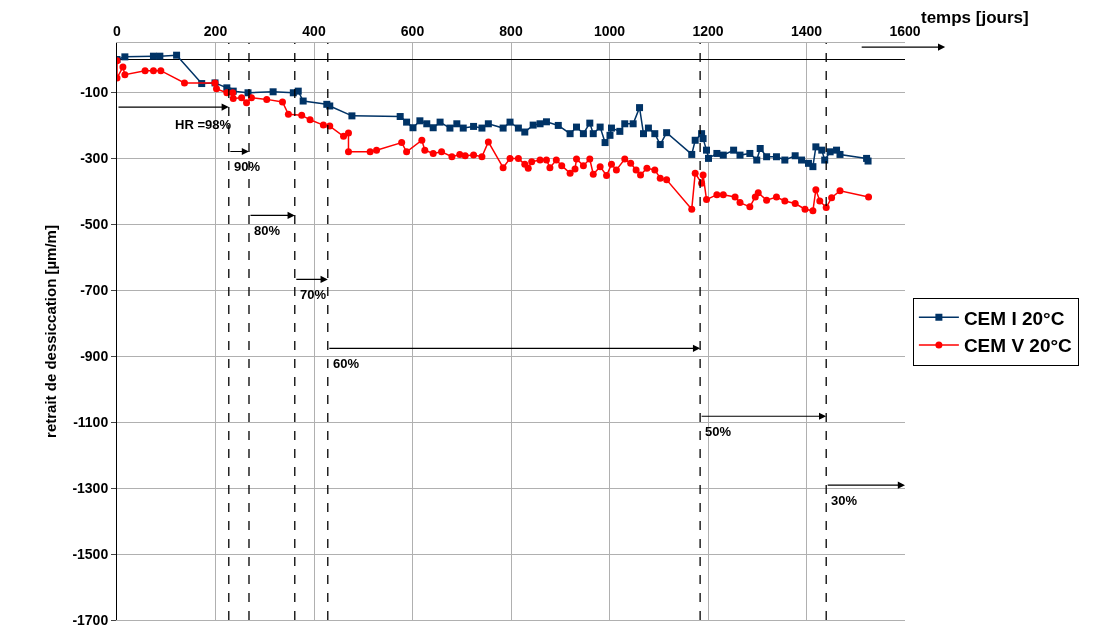  Describe the element at coordinates (94, 356) in the screenshot. I see `y-tick-label: -900` at that location.